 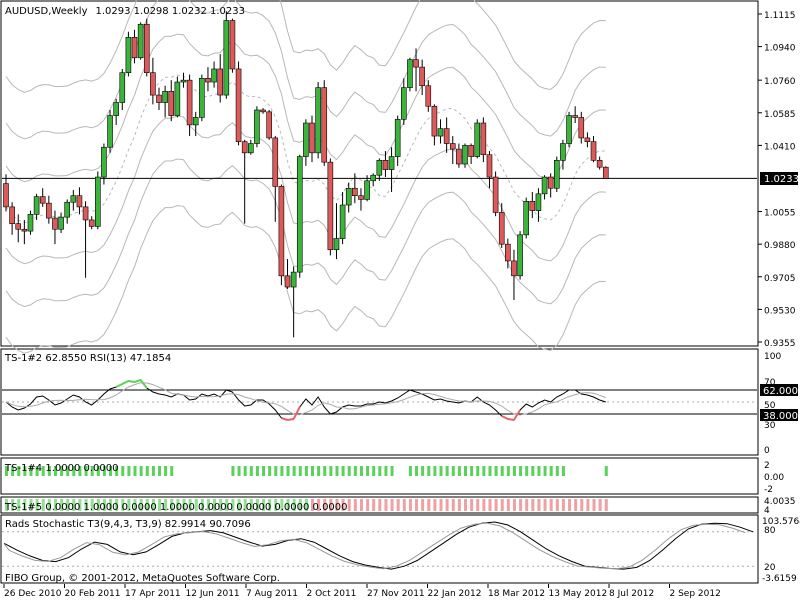 What do you see at coordinates (332, 594) in the screenshot?
I see `time-tick-label: 2 Oct 2011` at bounding box center [332, 594].